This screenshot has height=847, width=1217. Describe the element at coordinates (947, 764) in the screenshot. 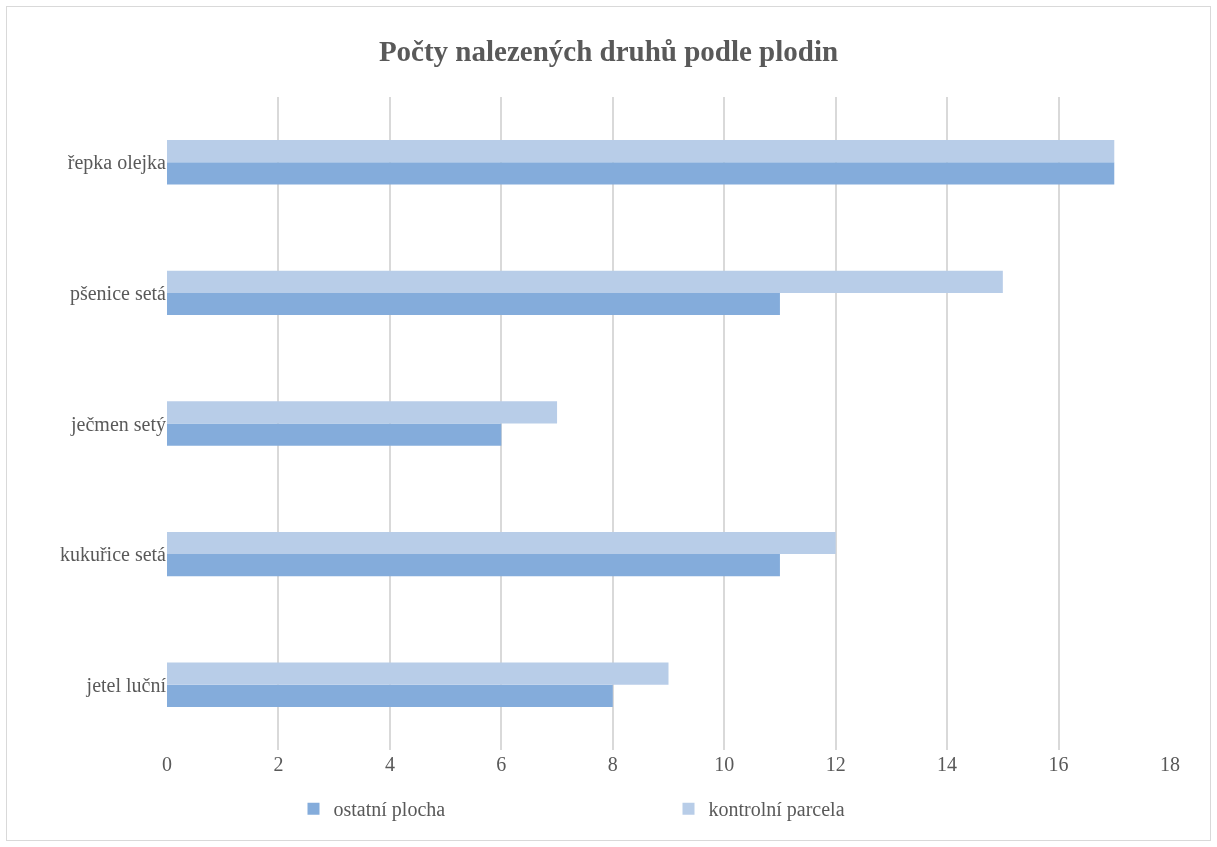

I see `x-tick-label: 14` at that location.